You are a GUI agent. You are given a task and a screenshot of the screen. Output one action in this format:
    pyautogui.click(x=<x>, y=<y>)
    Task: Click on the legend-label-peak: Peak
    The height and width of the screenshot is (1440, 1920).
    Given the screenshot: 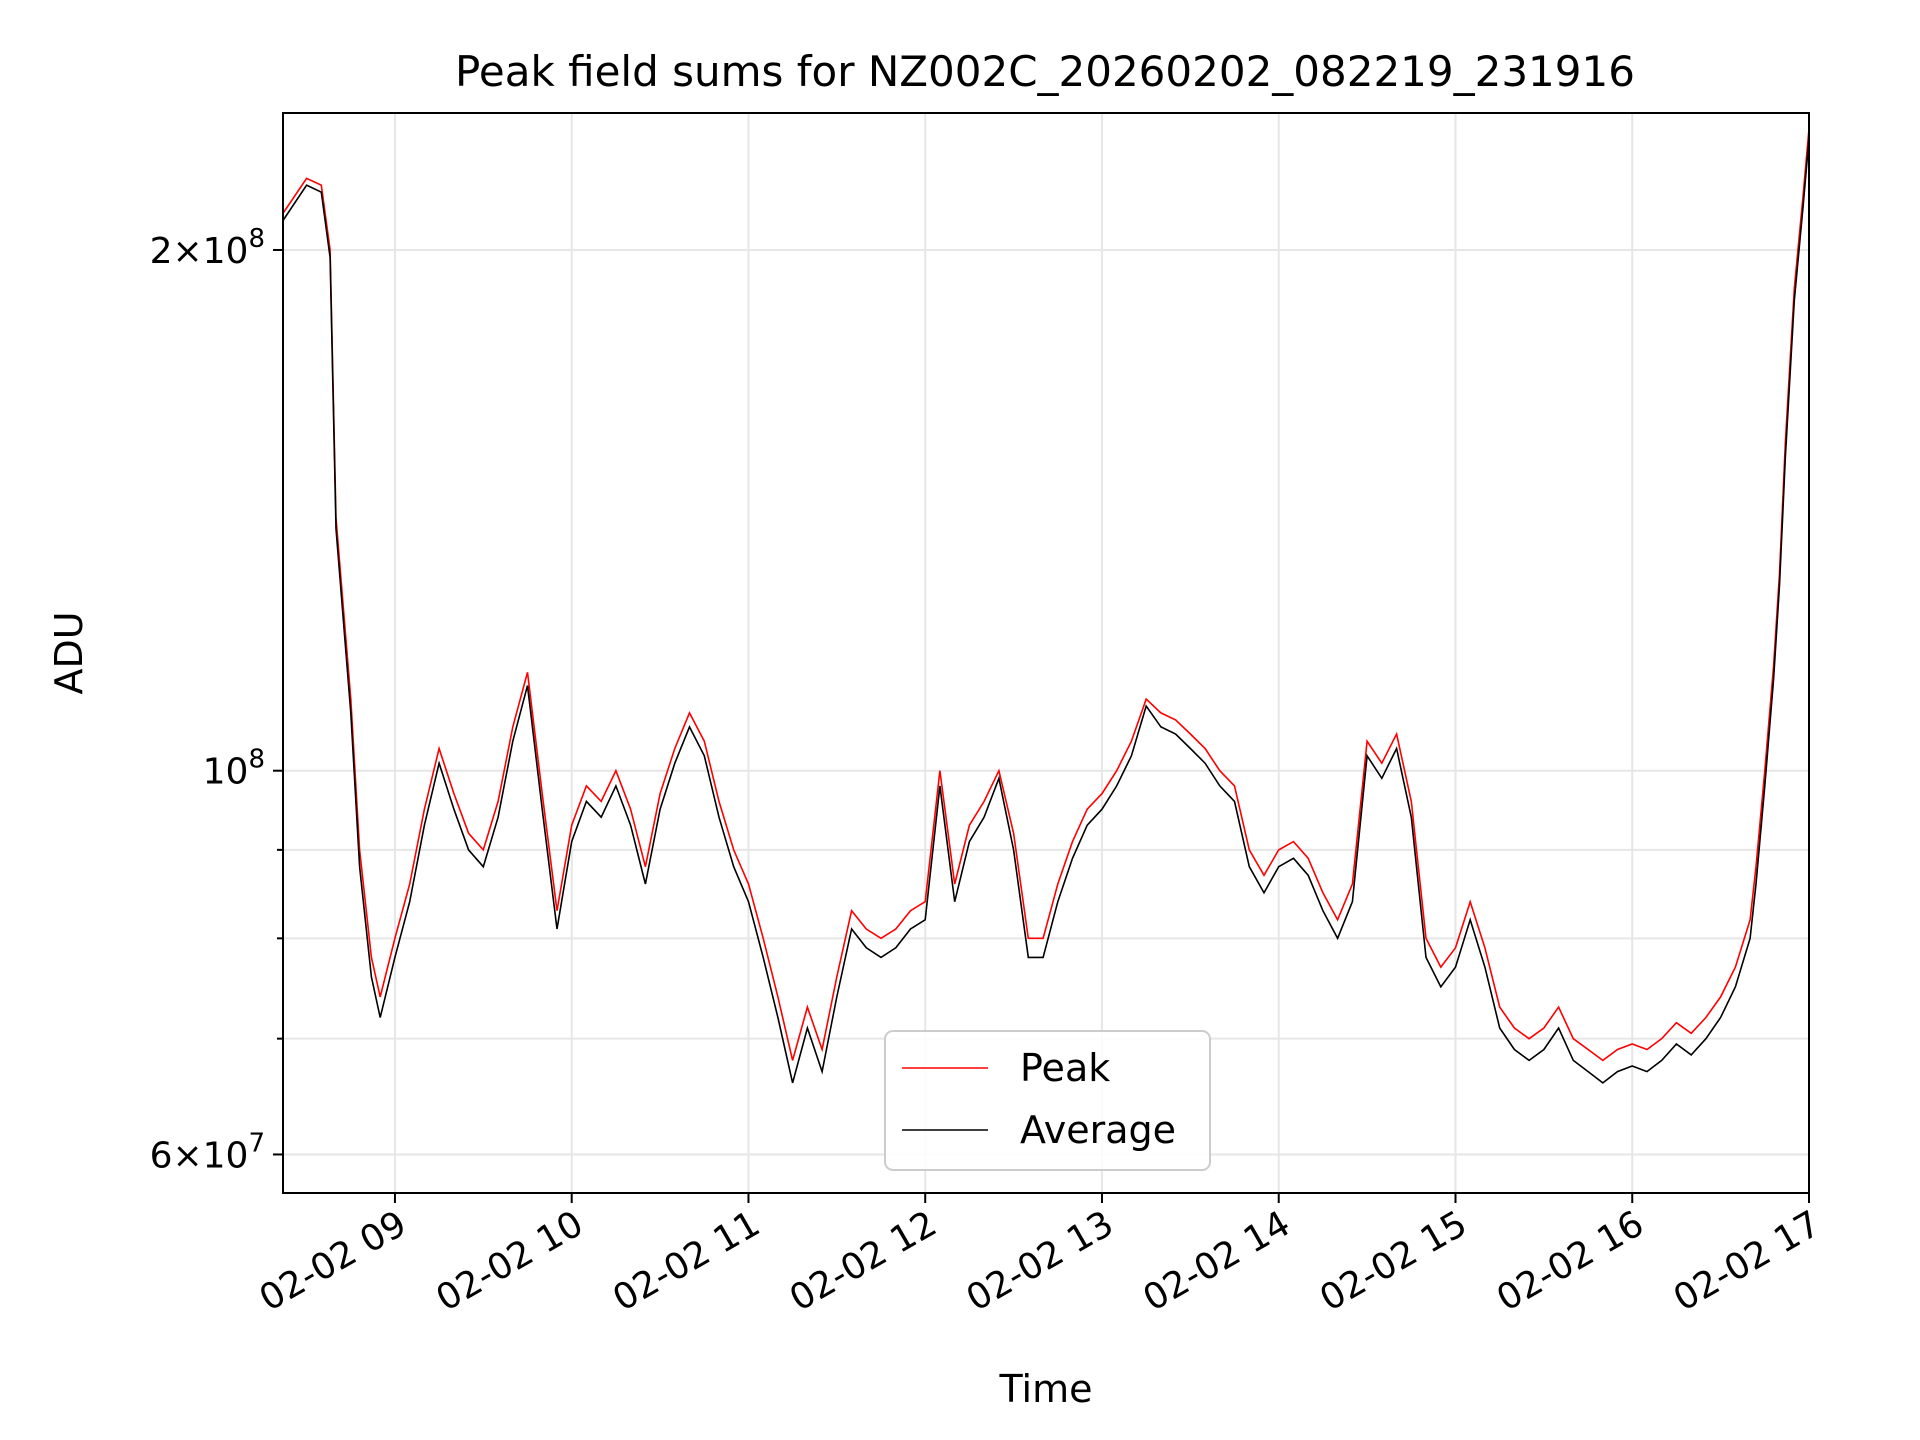 What is the action you would take?
    pyautogui.click(x=1065, y=1068)
    